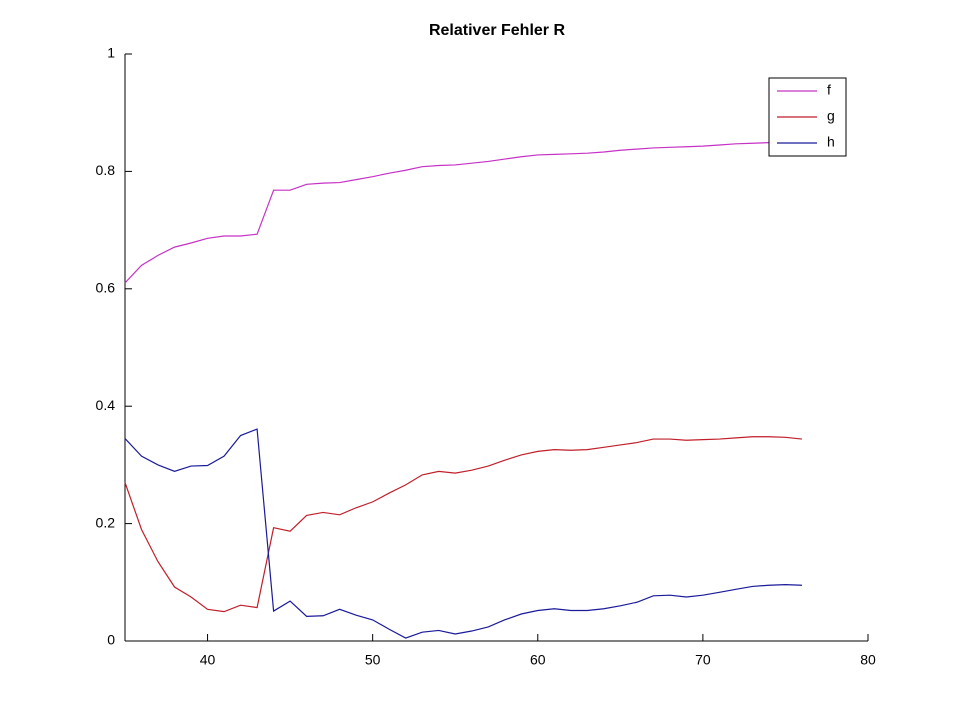 This screenshot has width=960, height=720. Describe the element at coordinates (111, 53) in the screenshot. I see `y-tick-label: 1` at that location.